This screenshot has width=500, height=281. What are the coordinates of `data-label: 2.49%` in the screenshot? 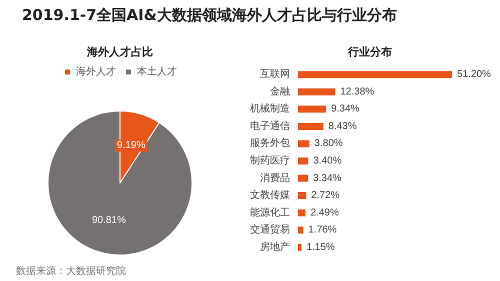 It's located at (324, 212).